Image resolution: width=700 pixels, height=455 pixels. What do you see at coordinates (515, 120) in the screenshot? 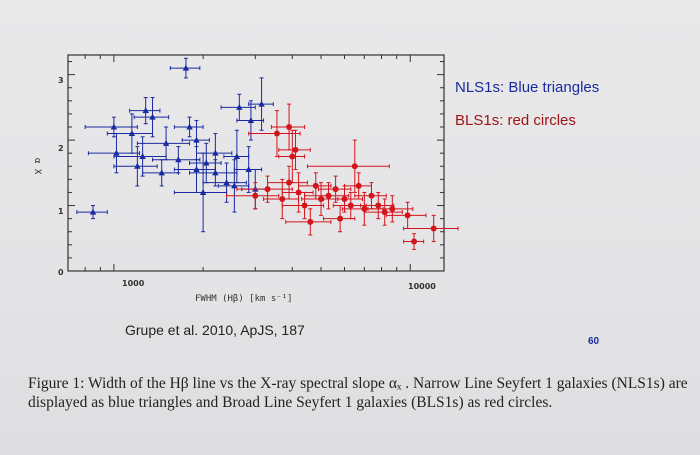
I see `legend-annotation-red: BLS1s: red circles` at bounding box center [515, 120].